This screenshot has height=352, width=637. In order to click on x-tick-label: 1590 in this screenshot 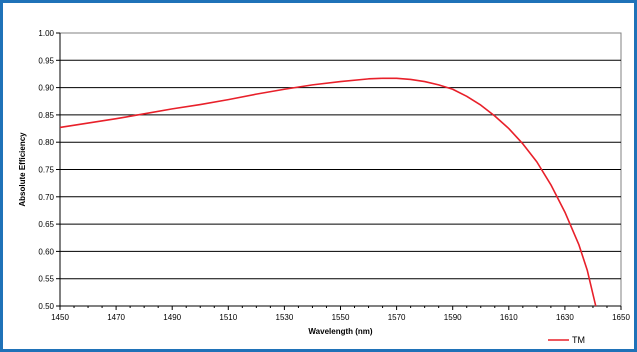, I will do `click(453, 317)`.